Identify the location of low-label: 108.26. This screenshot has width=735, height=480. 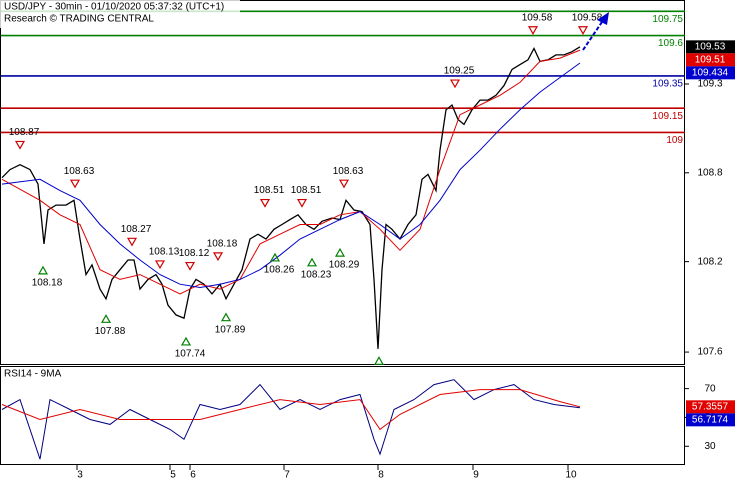
(279, 270).